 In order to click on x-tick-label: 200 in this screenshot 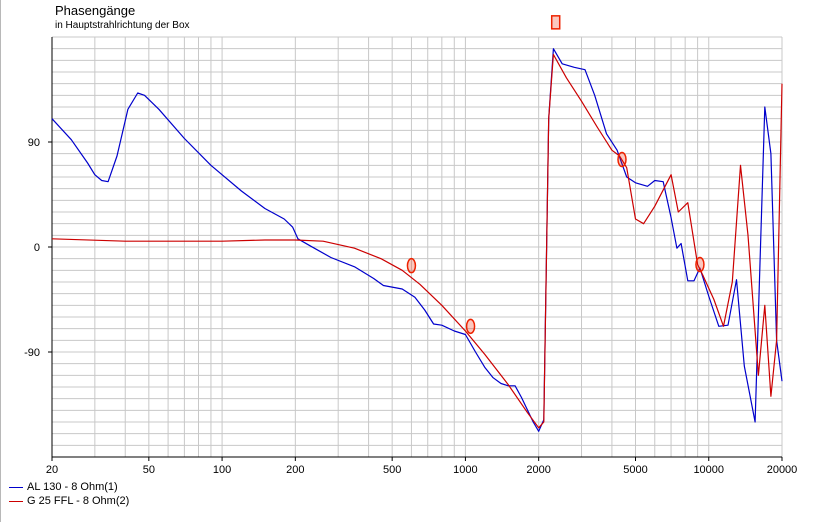, I will do `click(295, 470)`.